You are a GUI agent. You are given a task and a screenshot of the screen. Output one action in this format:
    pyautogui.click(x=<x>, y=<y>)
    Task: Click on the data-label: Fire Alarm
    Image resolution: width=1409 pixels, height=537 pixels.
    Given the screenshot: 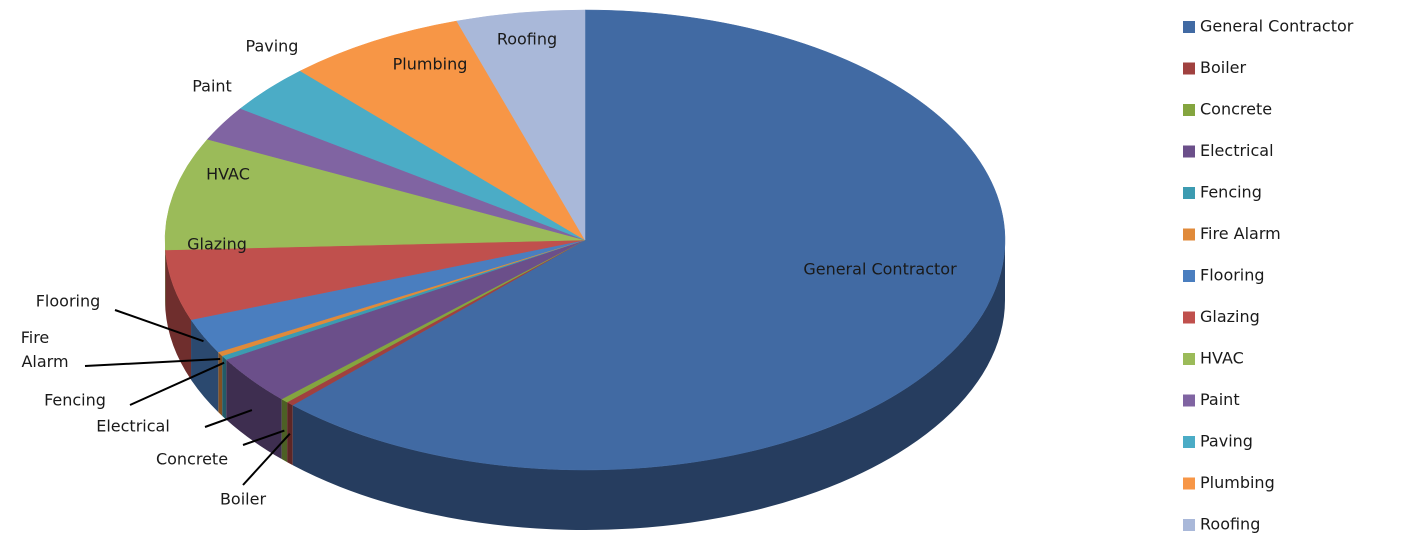 What is the action you would take?
    pyautogui.click(x=45, y=349)
    